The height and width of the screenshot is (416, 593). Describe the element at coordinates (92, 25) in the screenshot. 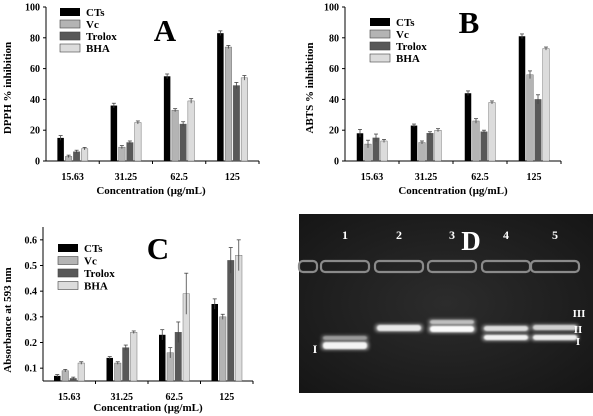

I see `panel-a-legend-label: Vc` at that location.